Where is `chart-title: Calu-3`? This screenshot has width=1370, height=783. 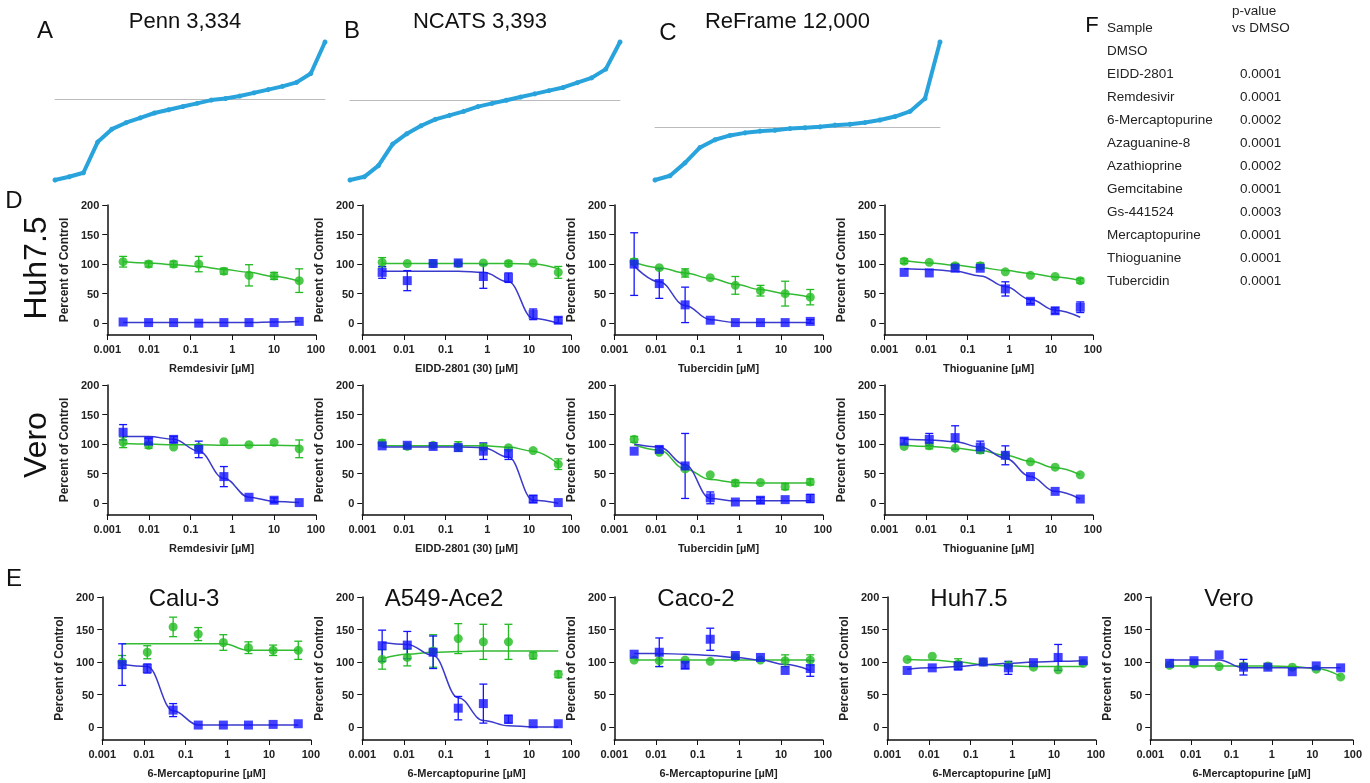 chart-title: Calu-3 is located at coordinates (184, 597).